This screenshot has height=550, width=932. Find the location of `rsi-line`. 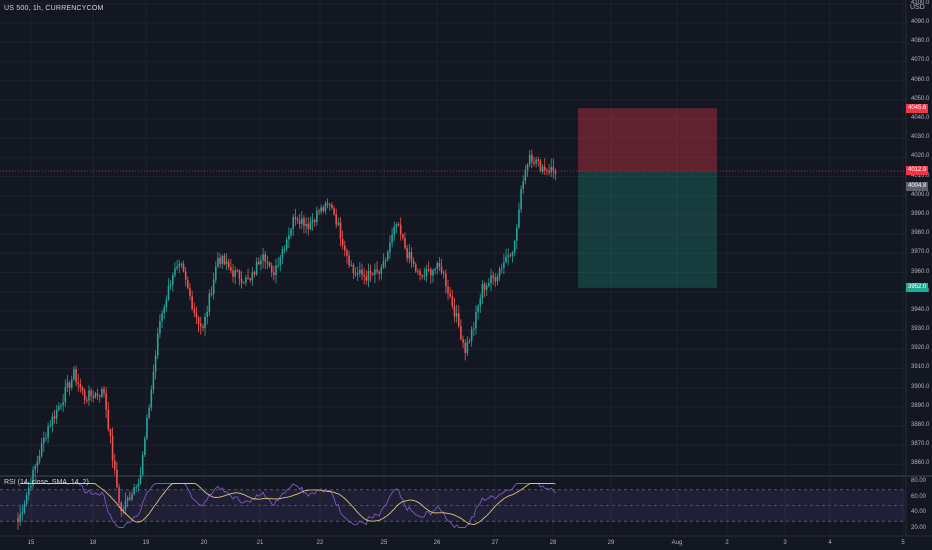

rsi-line is located at coordinates (288, 506).